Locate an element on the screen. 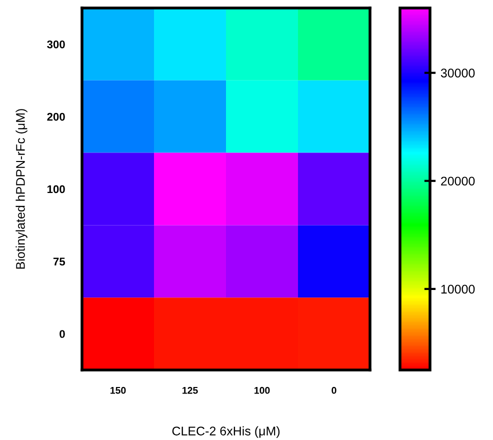  y-tick-label: 100 is located at coordinates (56, 189).